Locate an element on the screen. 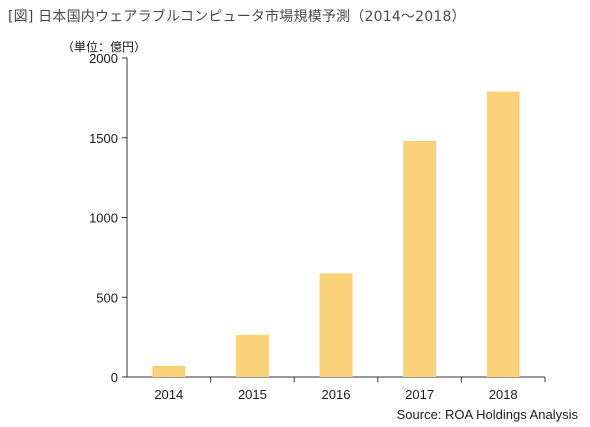 This screenshot has width=590, height=427. x-tick-label: 2014 is located at coordinates (168, 394).